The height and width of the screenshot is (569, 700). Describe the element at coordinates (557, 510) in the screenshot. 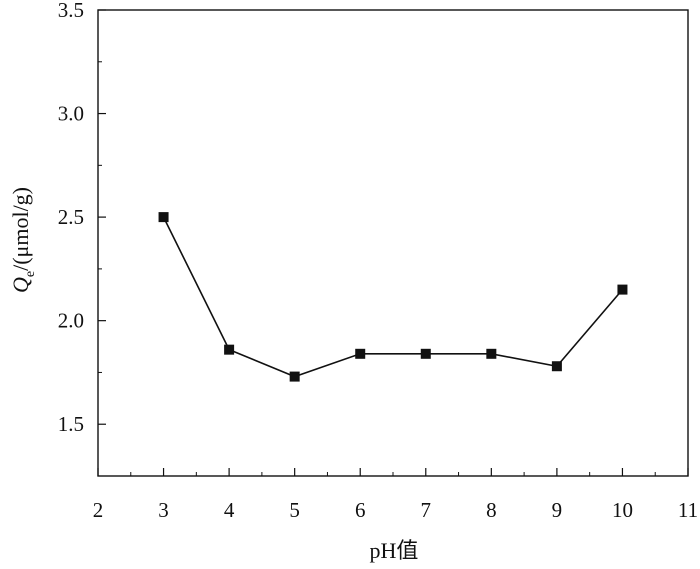

I see `x-axis-tick-label: 9` at that location.